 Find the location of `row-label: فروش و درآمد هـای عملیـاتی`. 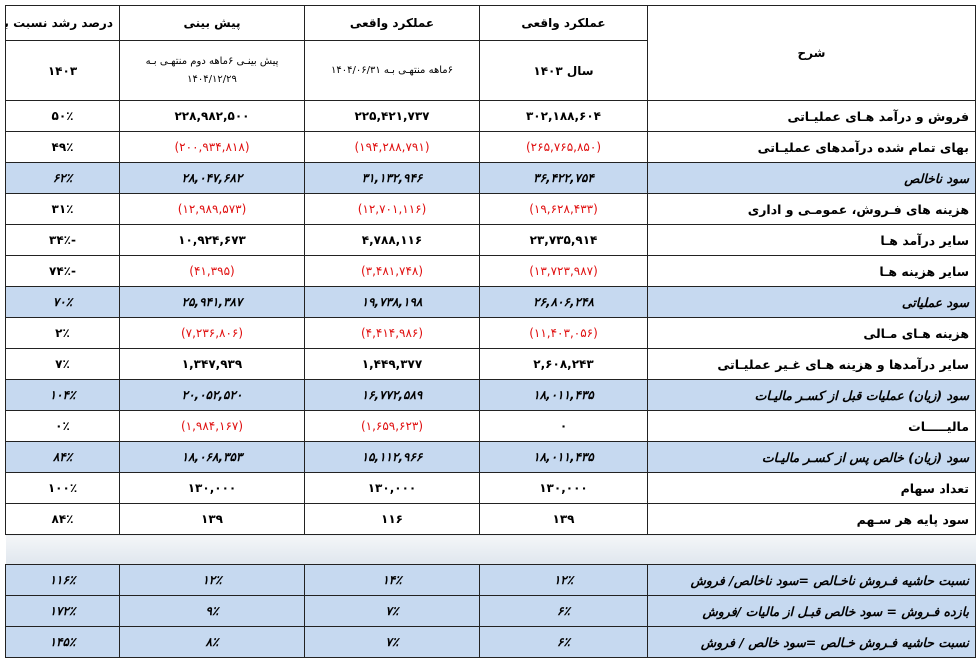

row-label: فروش و درآمد هـای عملیـاتی is located at coordinates (811, 116).